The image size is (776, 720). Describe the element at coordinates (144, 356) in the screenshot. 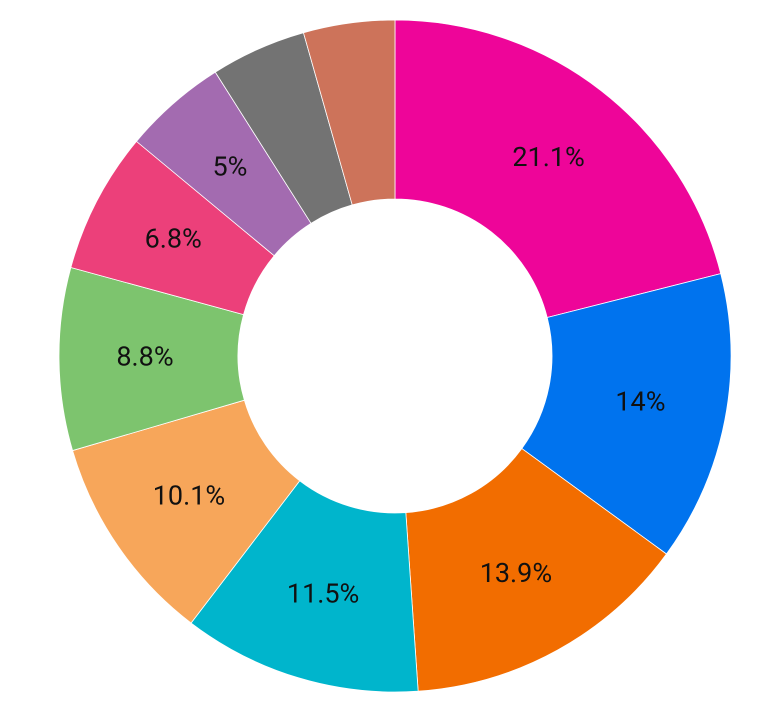

I see `slice-label: 8.8%` at that location.